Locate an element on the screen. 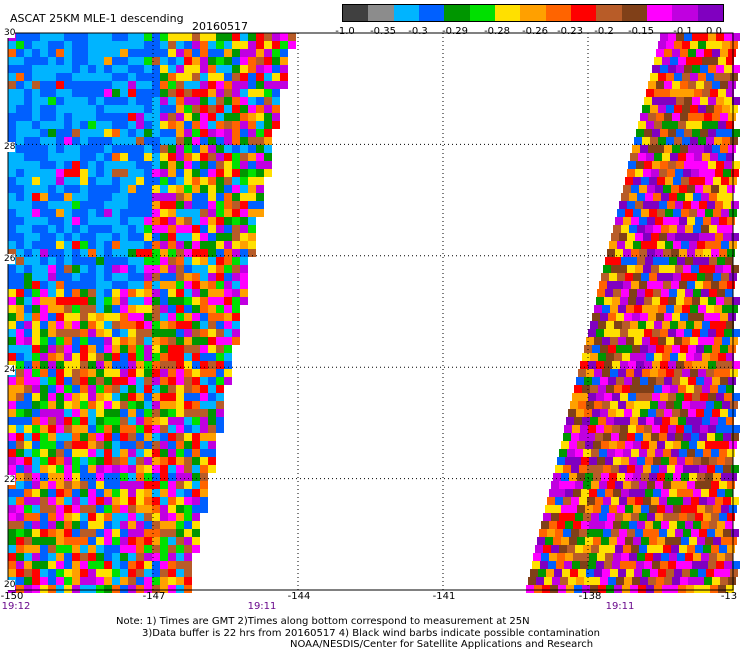 The width and height of the screenshot is (740, 650). map-date: 20160517 is located at coordinates (220, 26).